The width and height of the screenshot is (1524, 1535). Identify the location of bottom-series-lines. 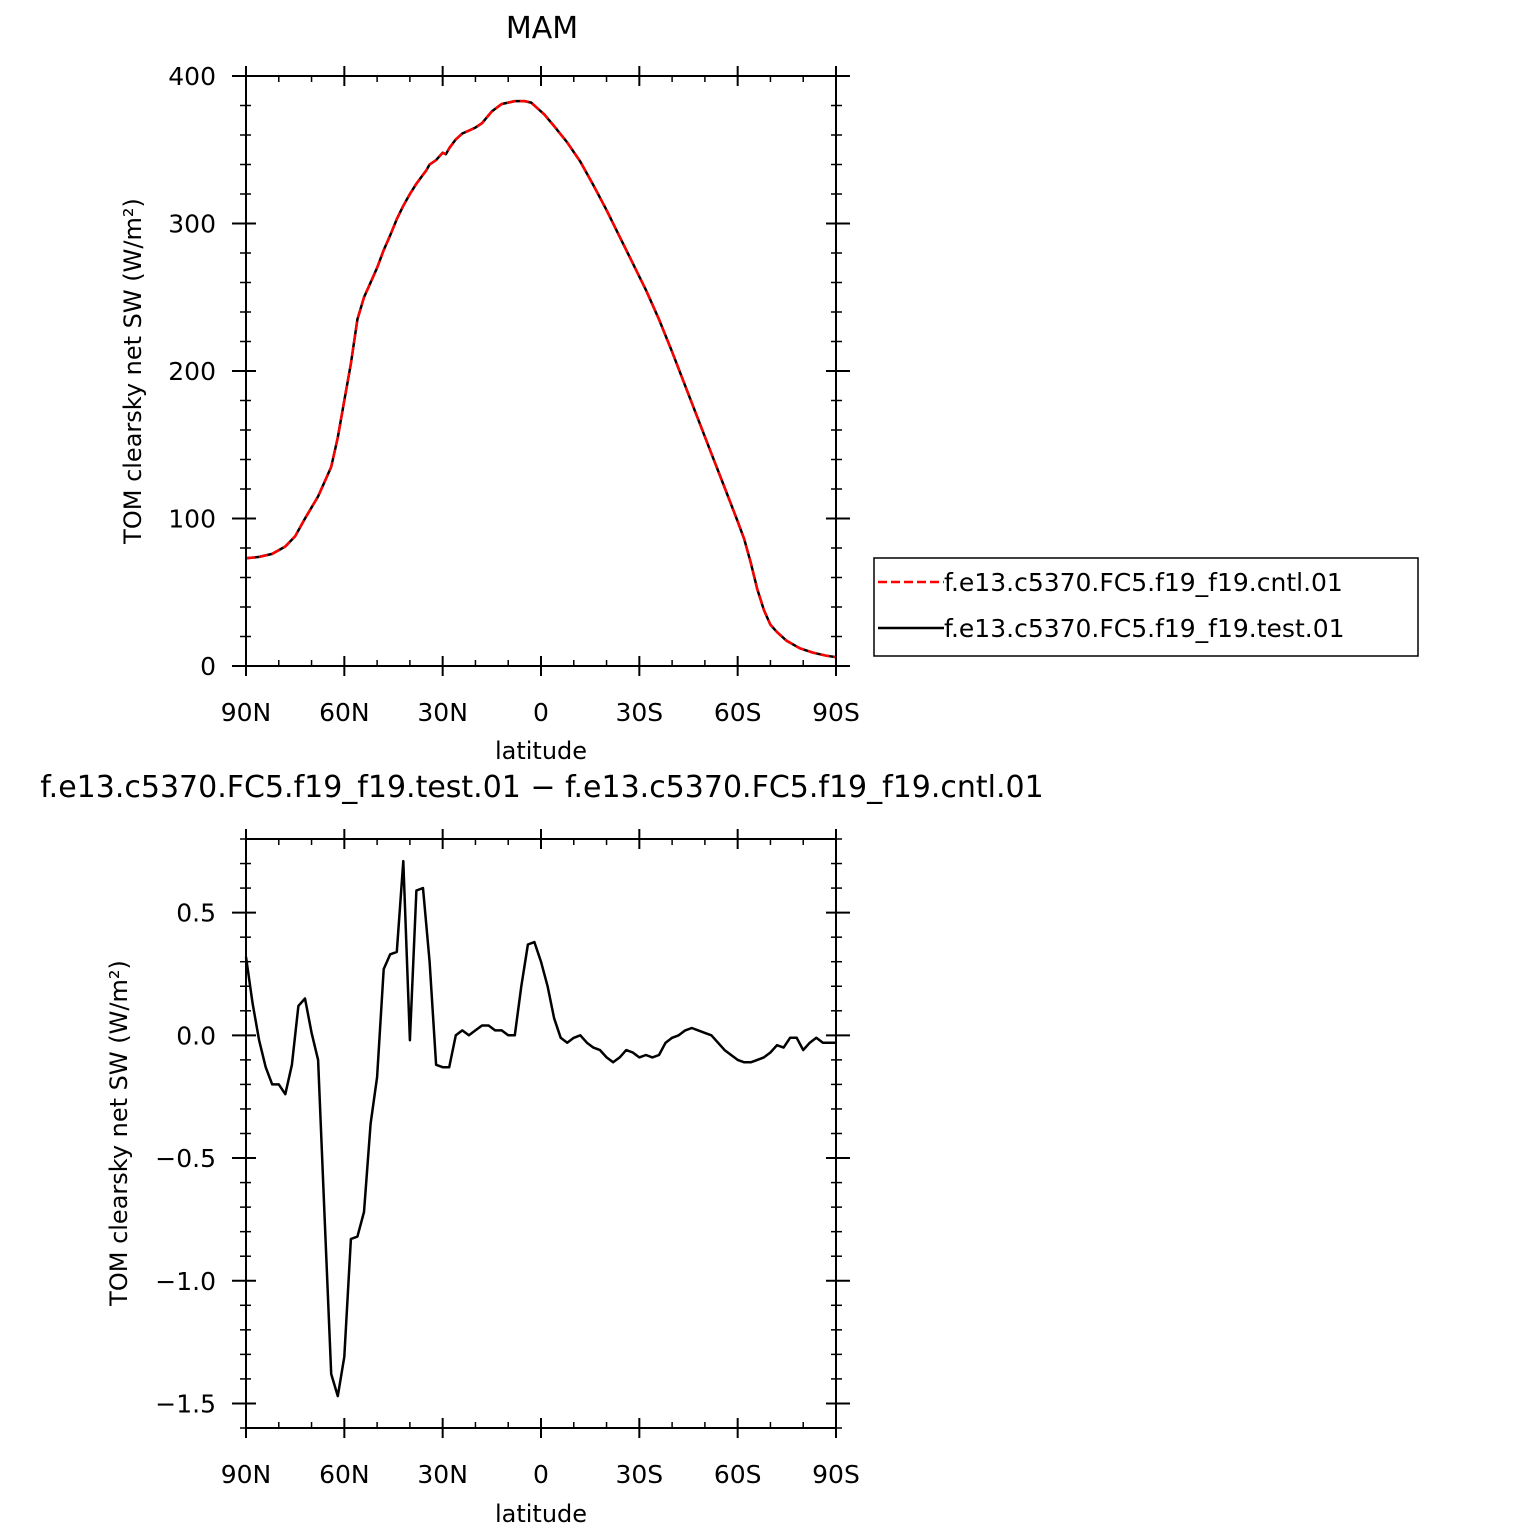
(540, 1128).